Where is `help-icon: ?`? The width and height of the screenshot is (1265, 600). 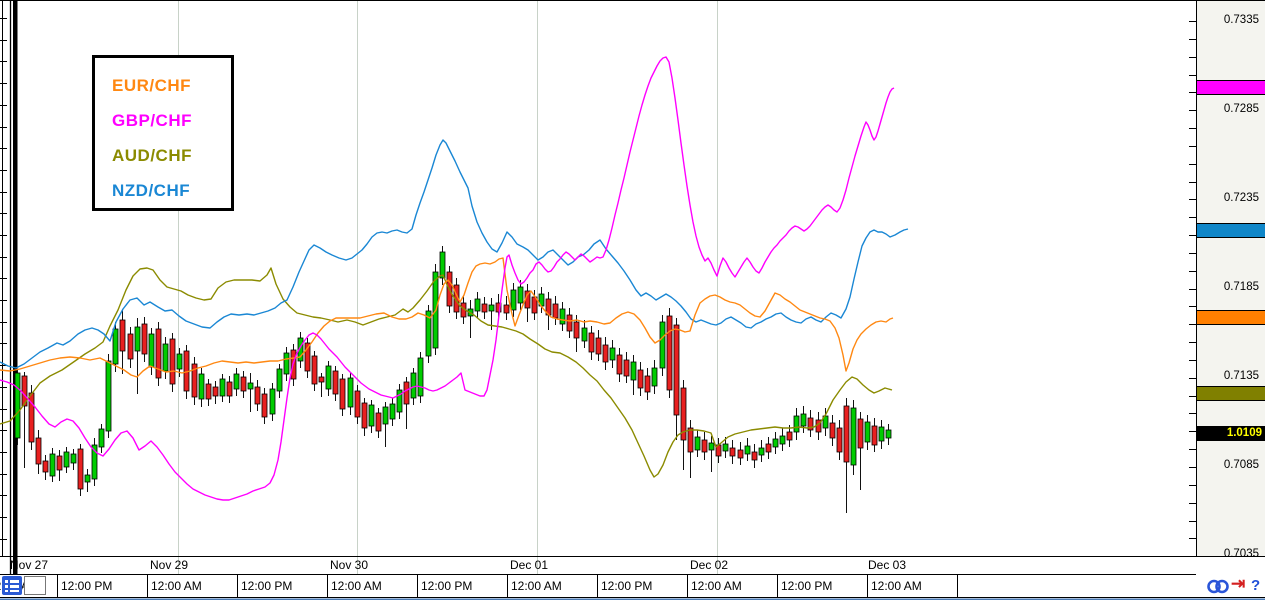 help-icon: ? is located at coordinates (1256, 585).